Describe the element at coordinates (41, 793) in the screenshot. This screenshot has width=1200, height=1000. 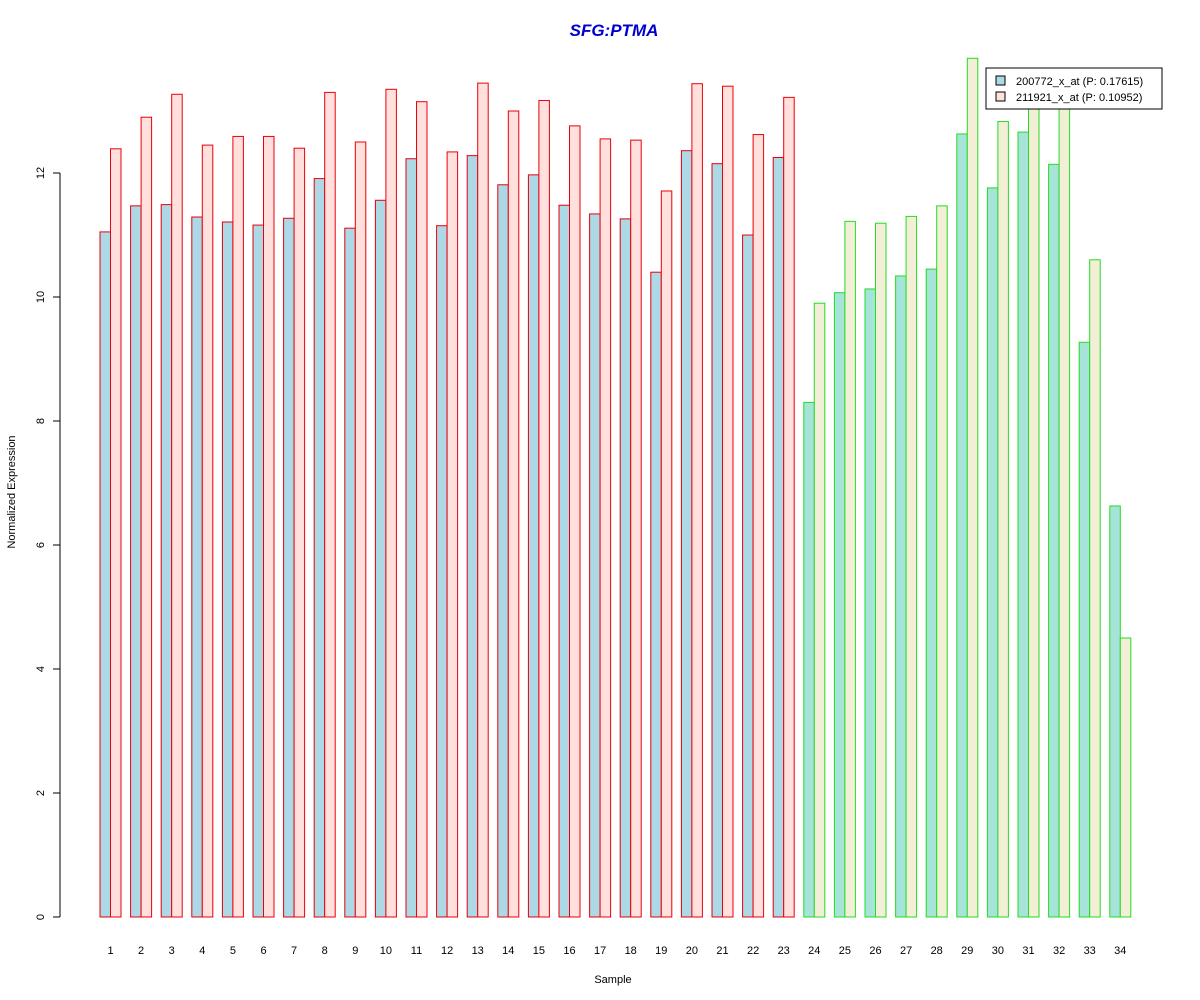
I see `y-tick-label: 2` at that location.